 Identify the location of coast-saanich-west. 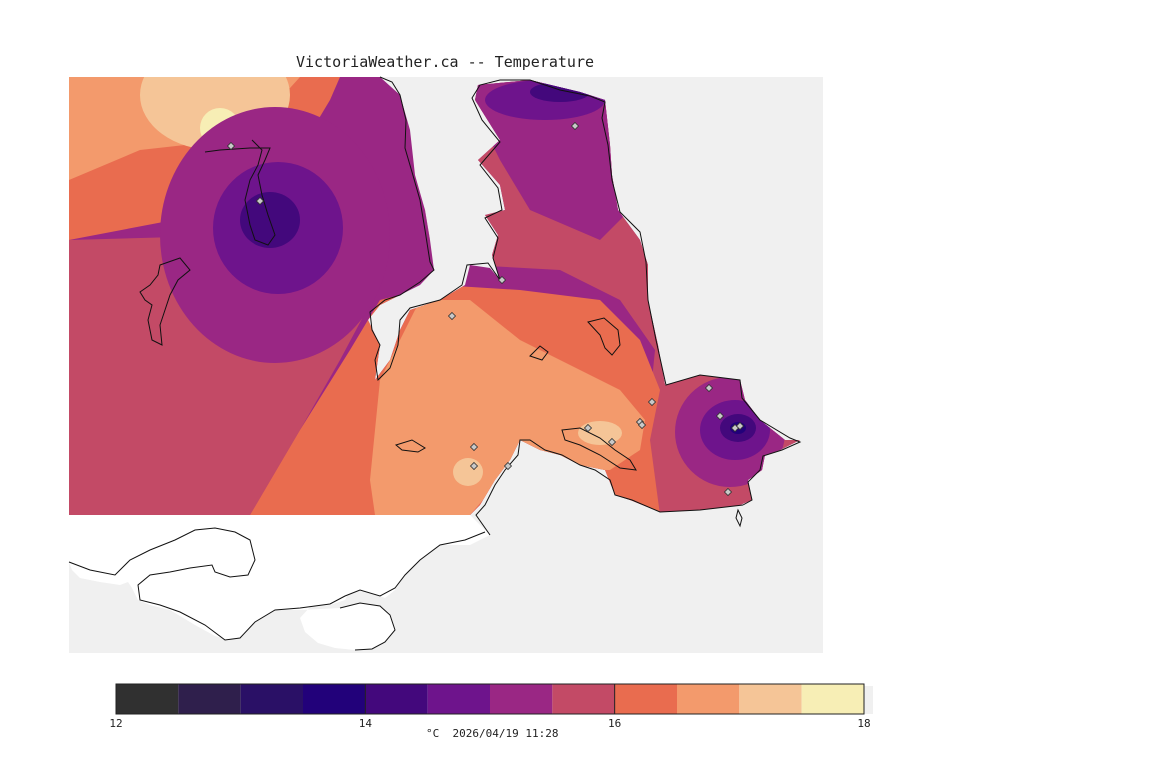
(435, 229).